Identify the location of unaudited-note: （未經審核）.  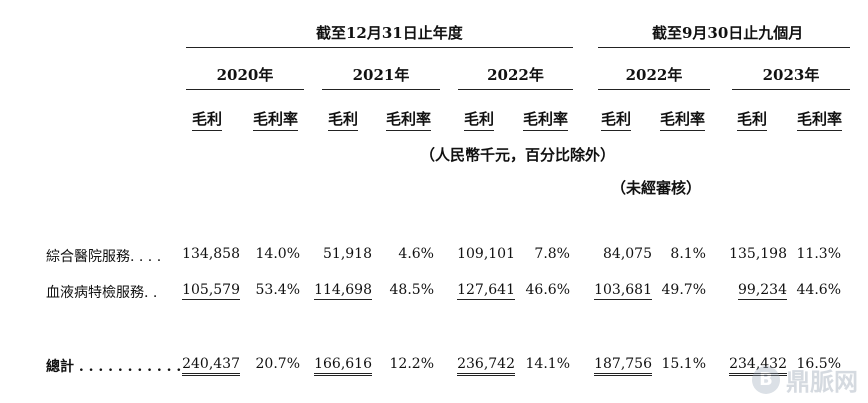
(656, 188).